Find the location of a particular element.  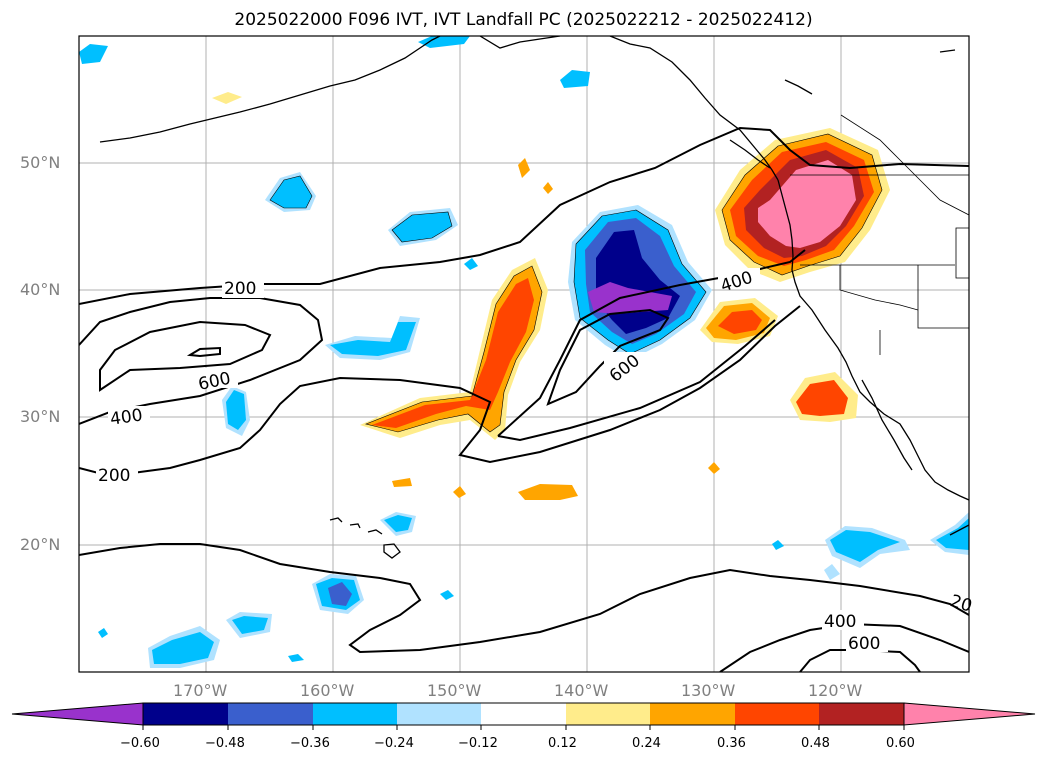

shade-neg-i2 is located at coordinates (865, 546).